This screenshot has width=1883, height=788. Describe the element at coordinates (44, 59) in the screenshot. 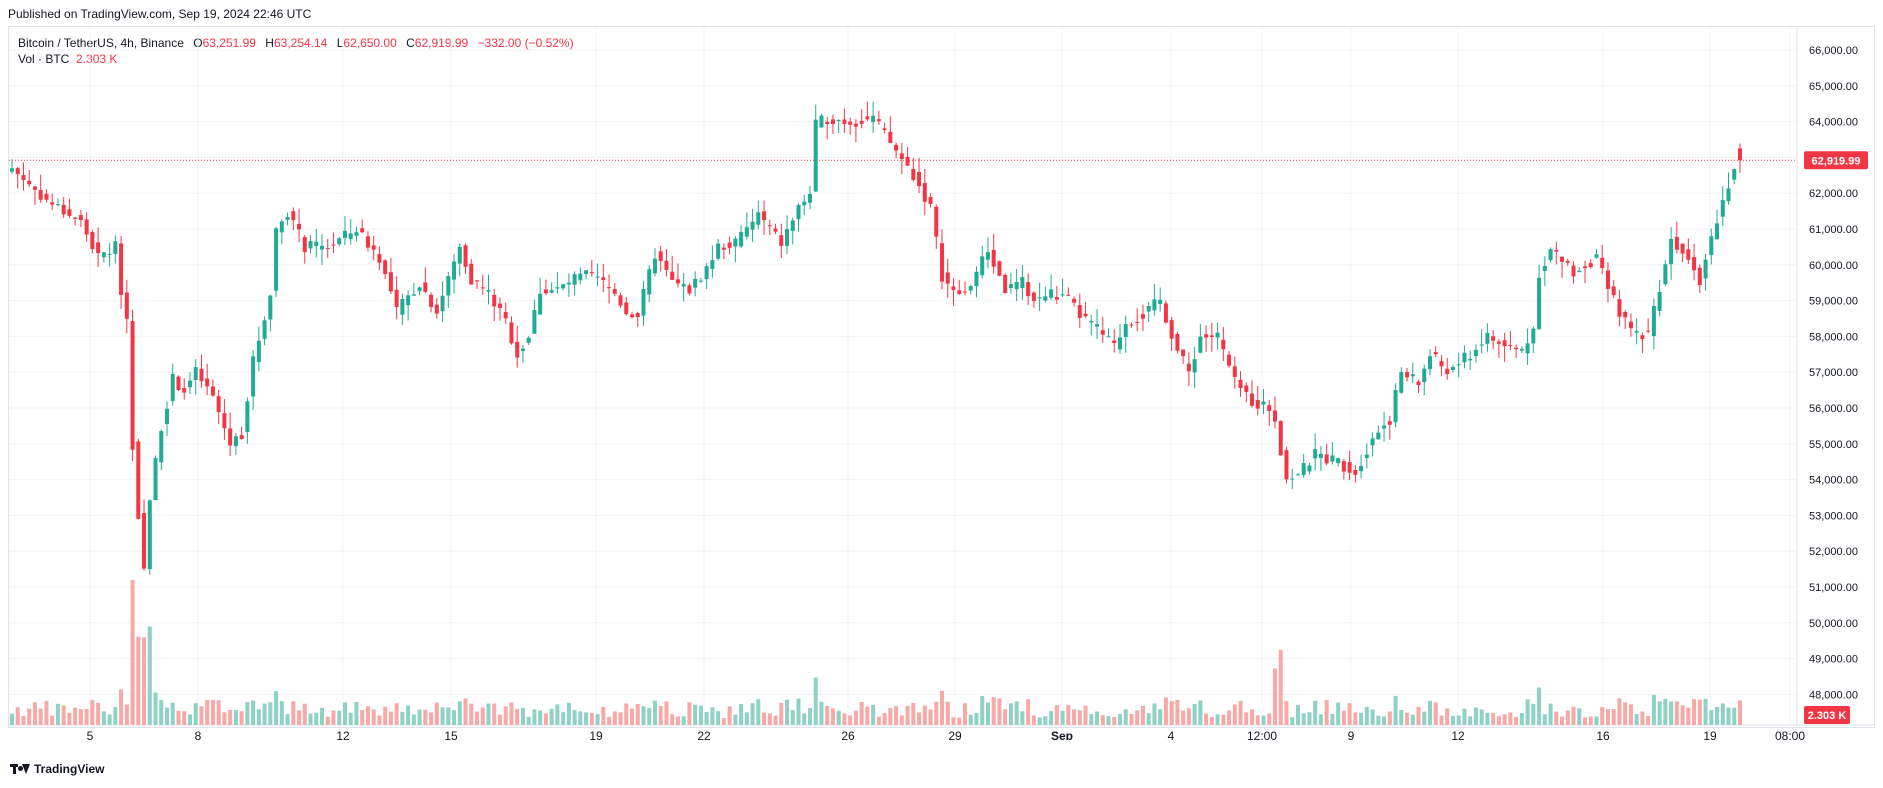

I see `volume-label: Vol · BTC` at that location.